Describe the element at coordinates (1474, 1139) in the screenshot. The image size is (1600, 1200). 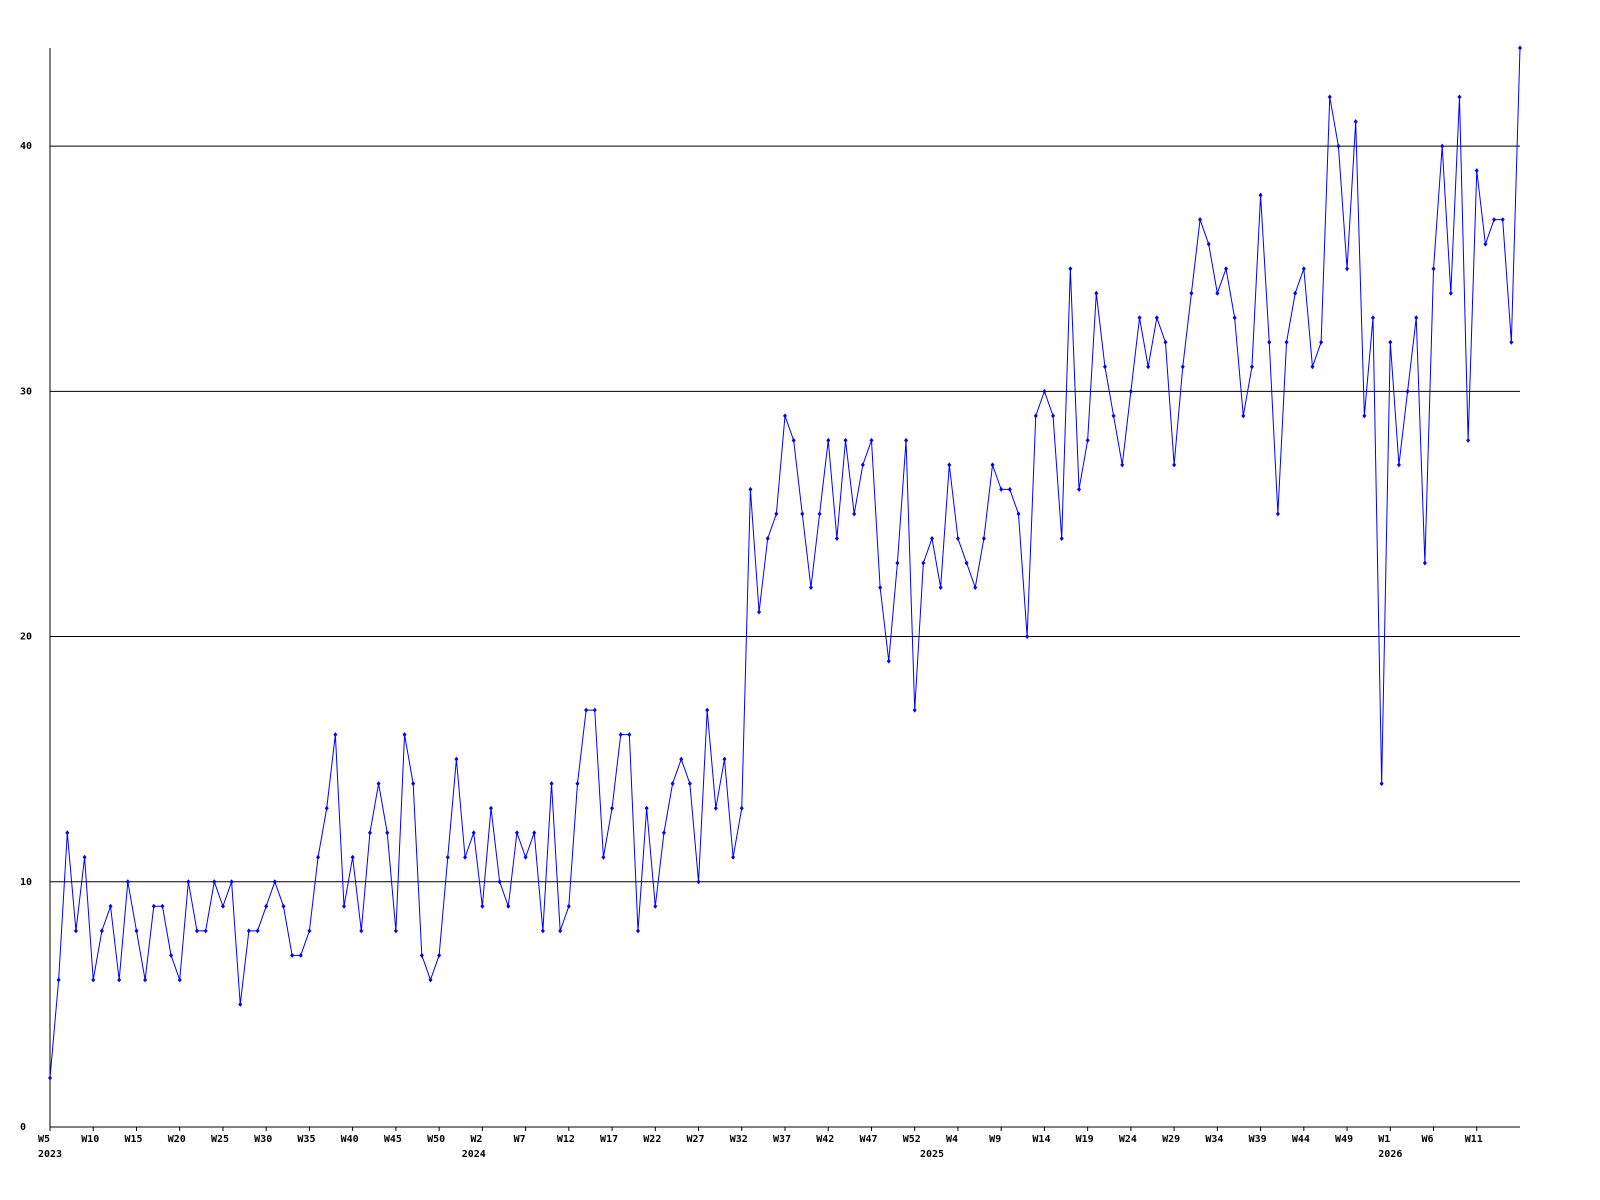
I see `x-tick-label: W11` at that location.